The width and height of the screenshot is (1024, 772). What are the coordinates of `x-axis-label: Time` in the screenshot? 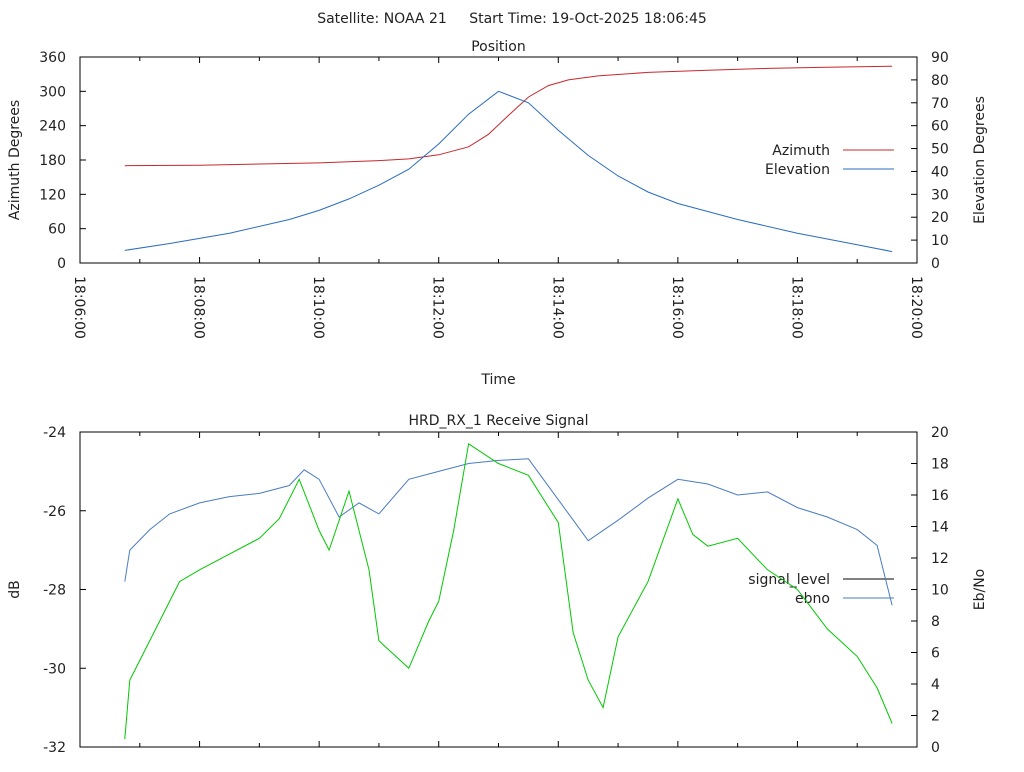 It's located at (497, 380).